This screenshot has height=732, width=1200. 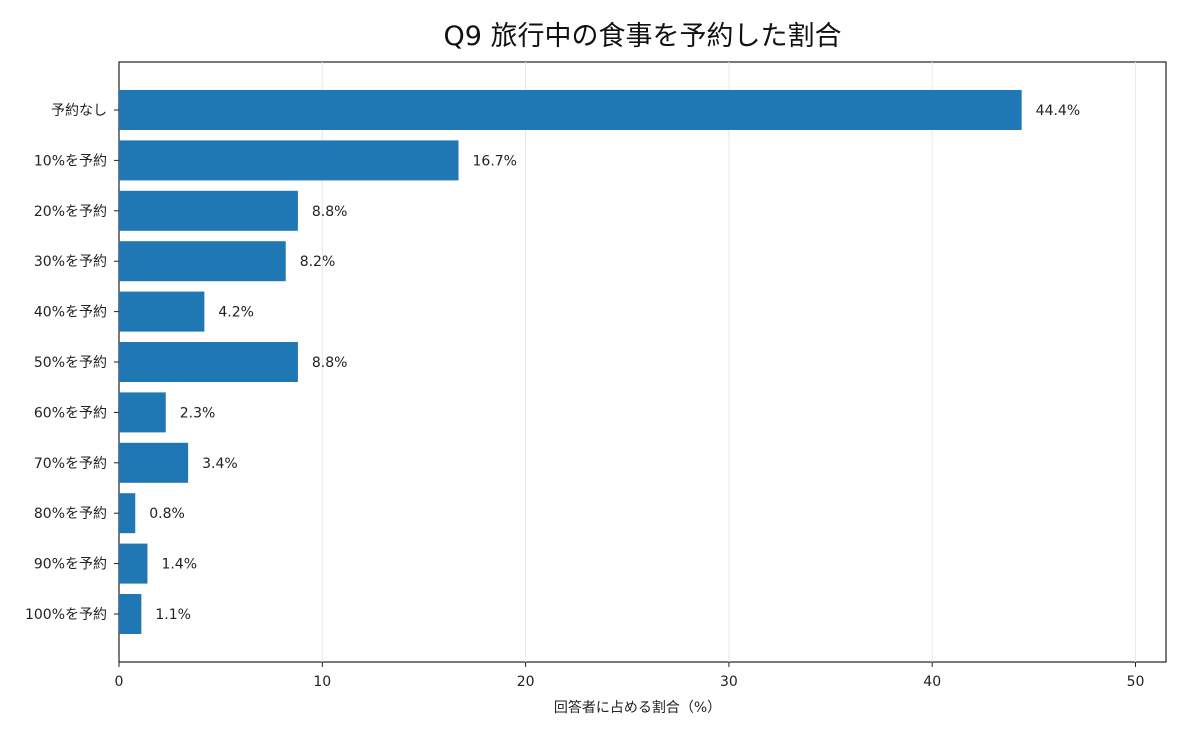 What do you see at coordinates (119, 682) in the screenshot?
I see `x-tick-label: 0` at bounding box center [119, 682].